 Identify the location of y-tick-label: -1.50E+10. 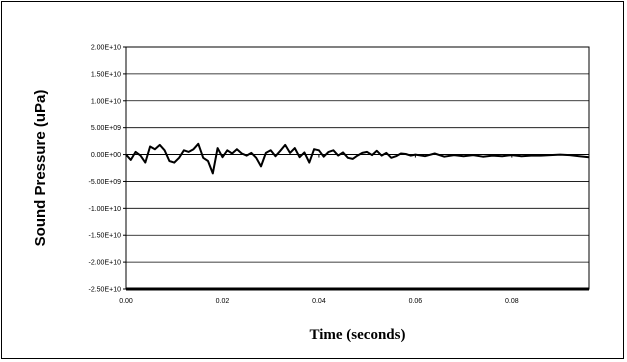
(105, 236).